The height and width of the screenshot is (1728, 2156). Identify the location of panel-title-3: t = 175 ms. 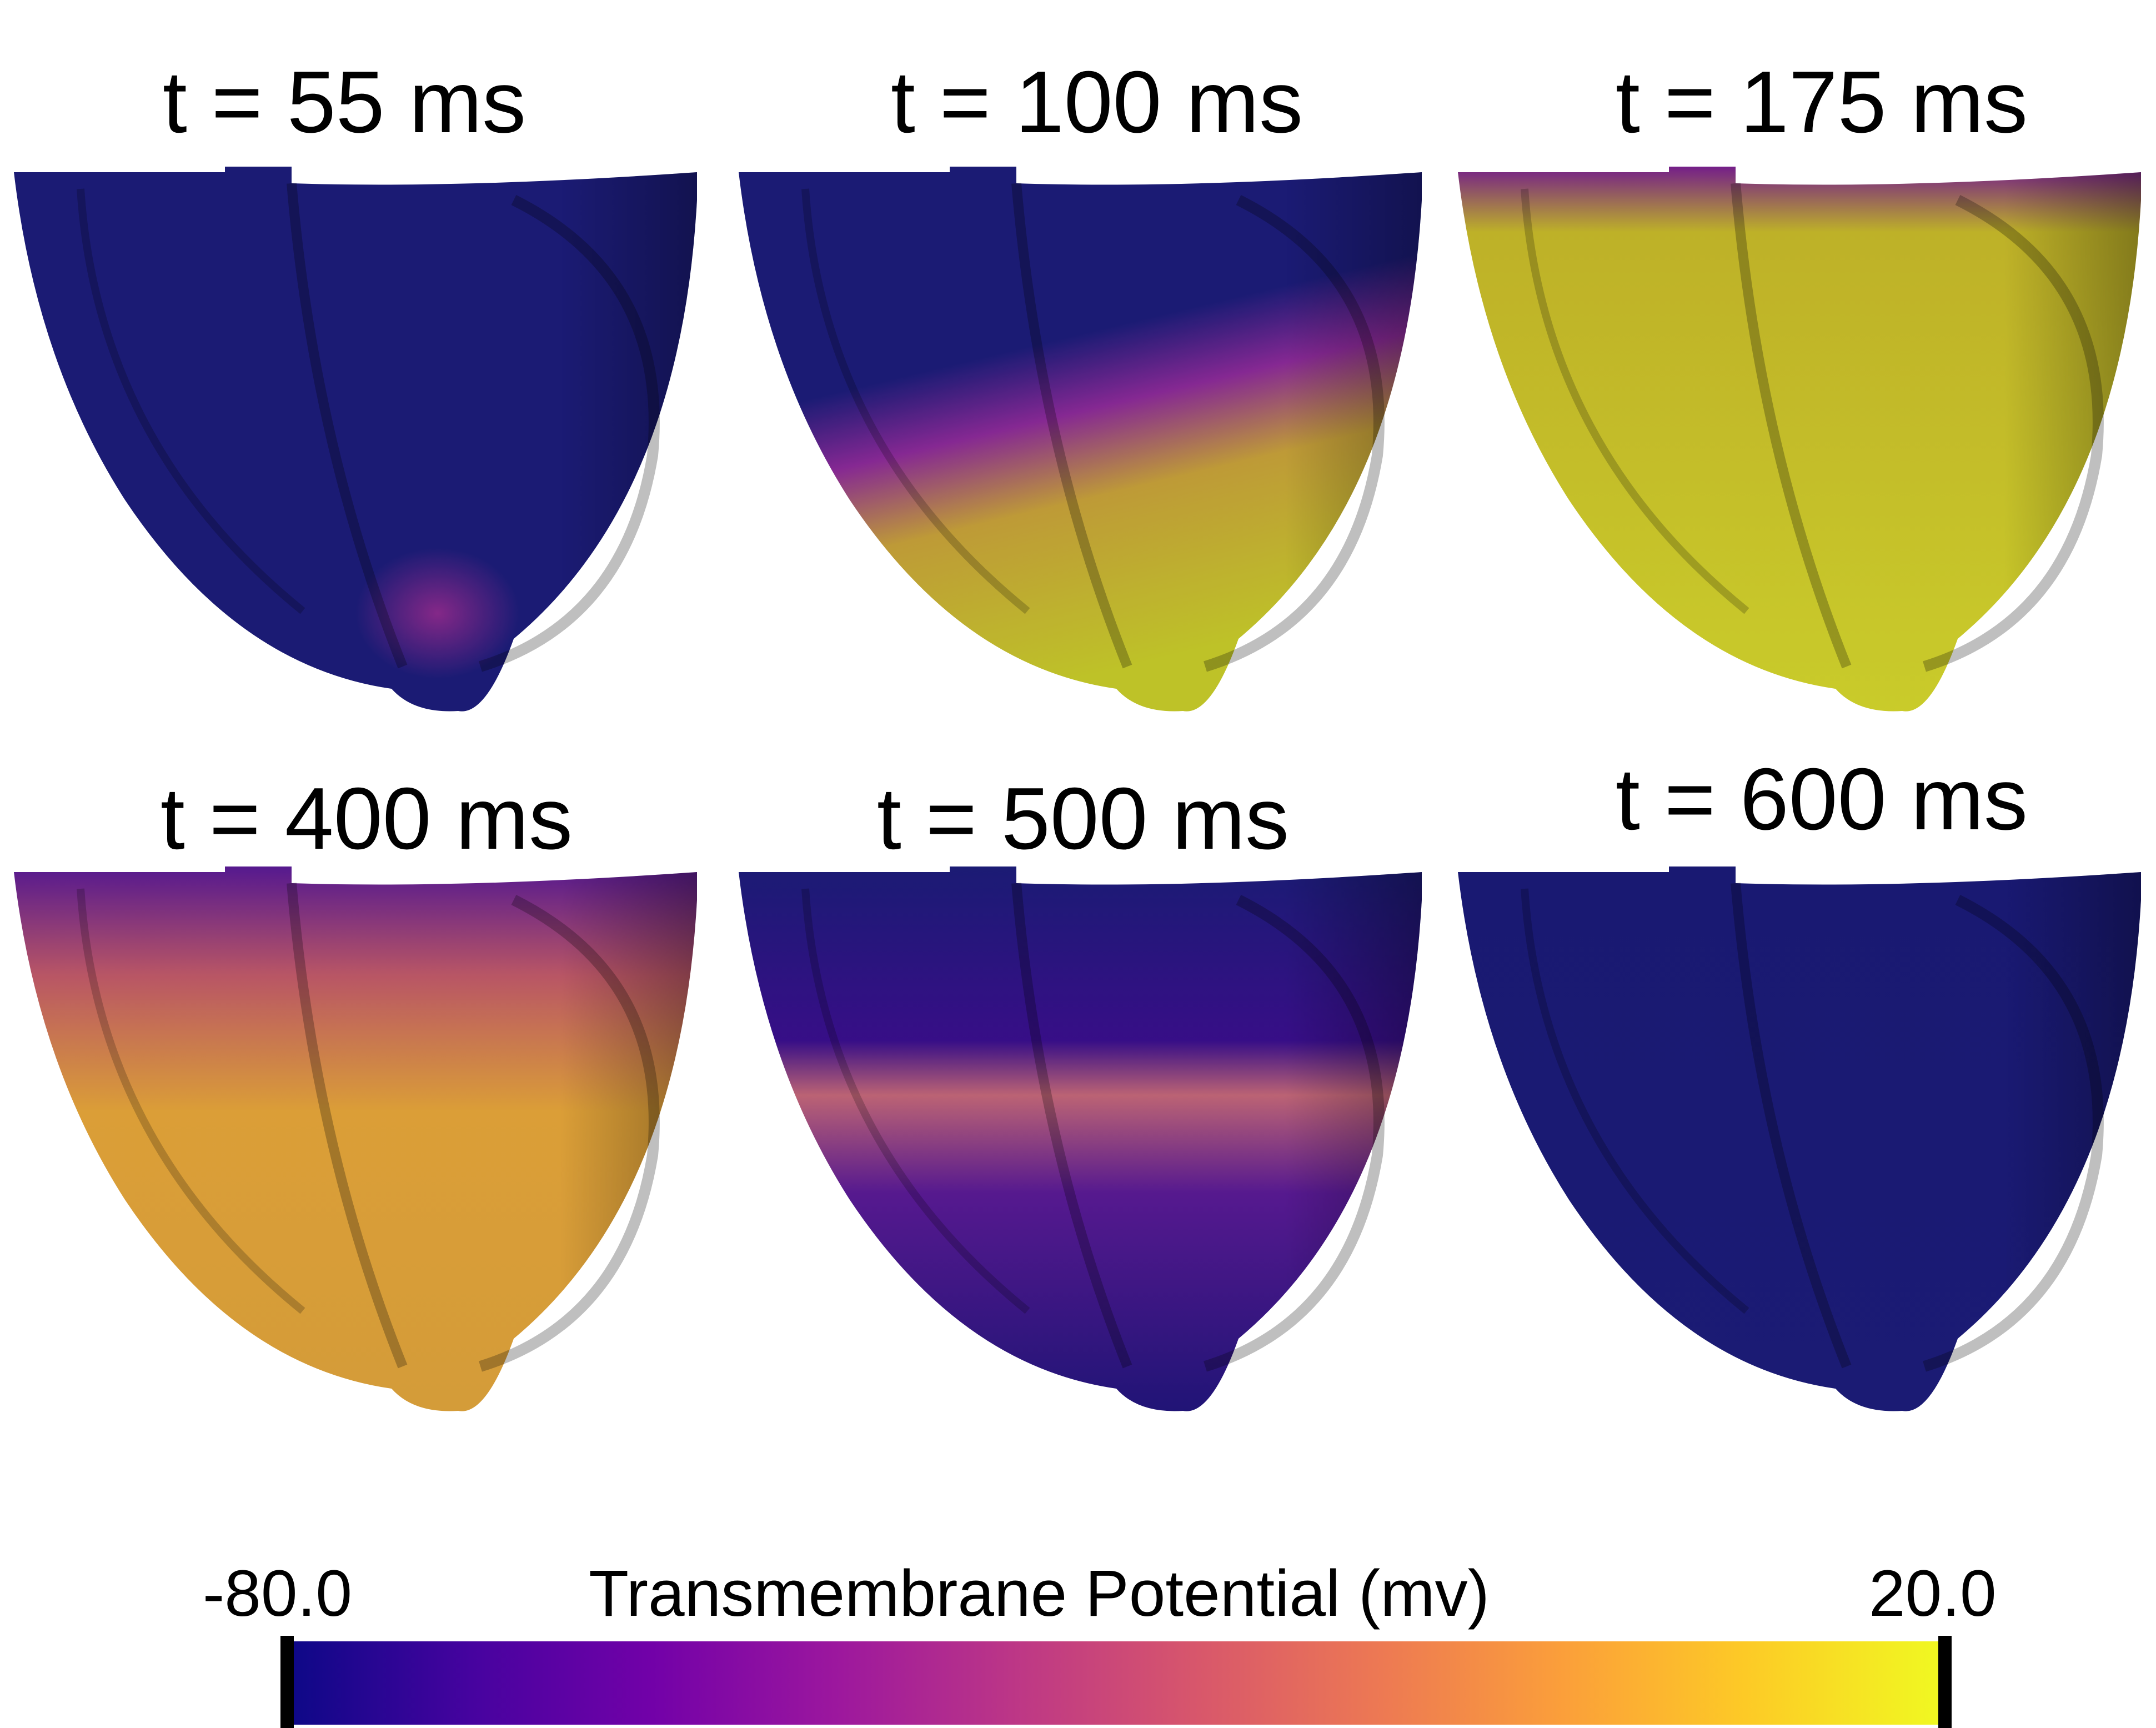
(1821, 102).